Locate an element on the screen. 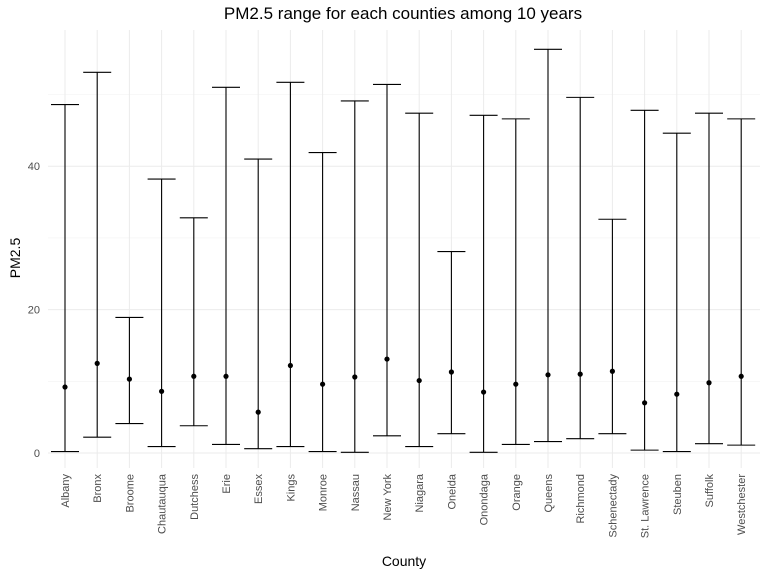 This screenshot has height=576, width=768. errorbar-queens is located at coordinates (548, 245).